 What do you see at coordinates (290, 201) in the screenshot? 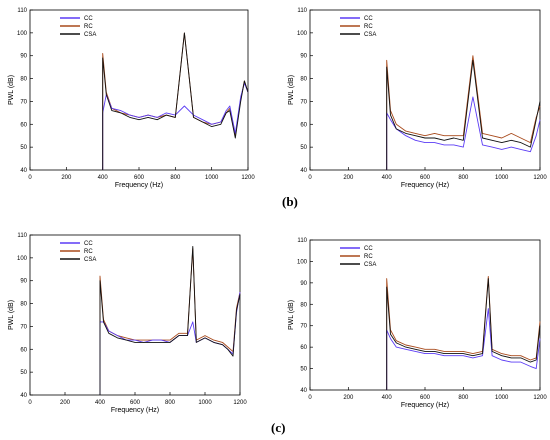
I see `caption-b: (b)` at bounding box center [290, 201].